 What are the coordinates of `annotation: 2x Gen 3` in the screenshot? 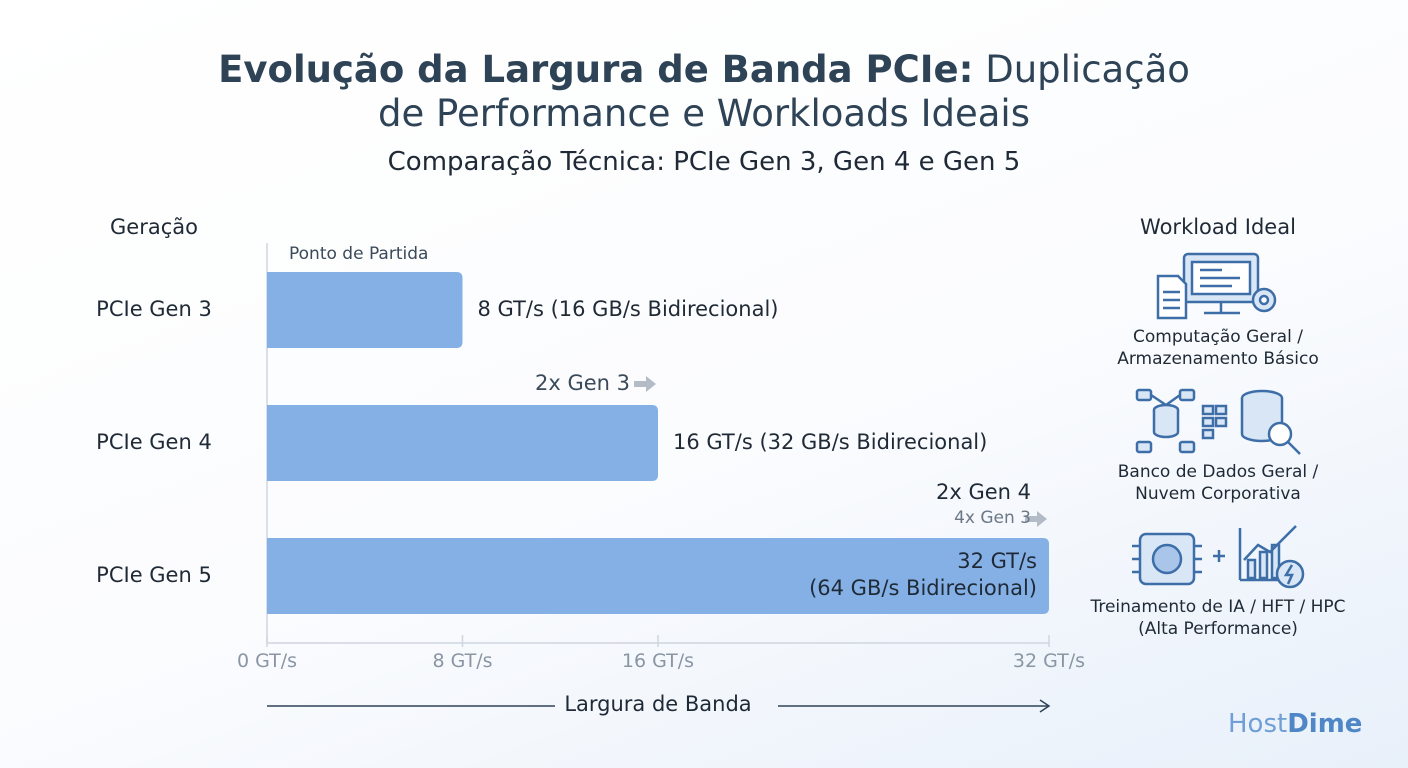 It's located at (582, 383).